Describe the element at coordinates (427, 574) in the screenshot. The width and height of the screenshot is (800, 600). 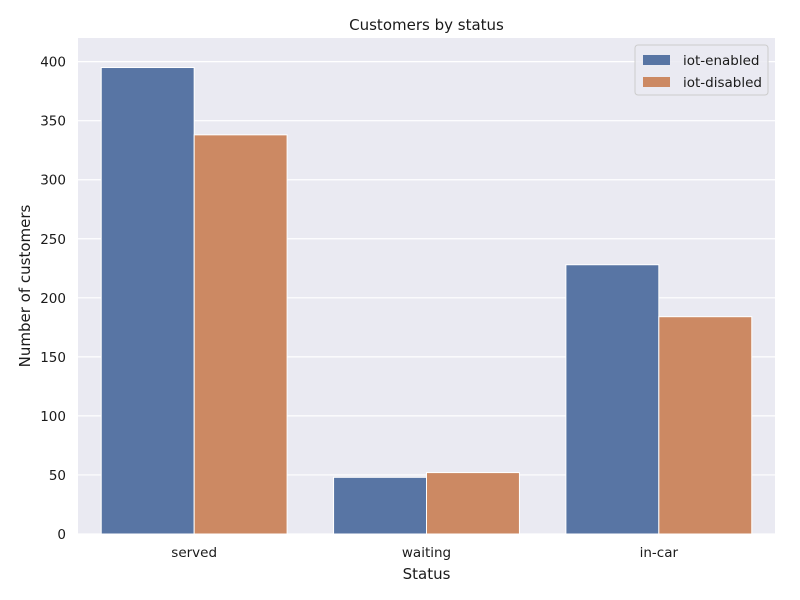
I see `x-axis-label: Status` at that location.